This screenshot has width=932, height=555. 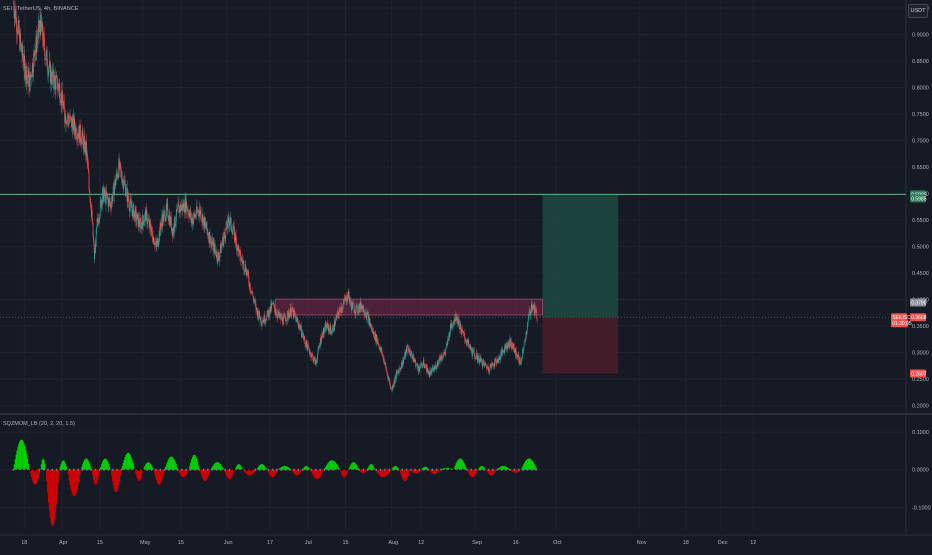 I want to click on price-label-text: 0.2607, so click(x=919, y=375).